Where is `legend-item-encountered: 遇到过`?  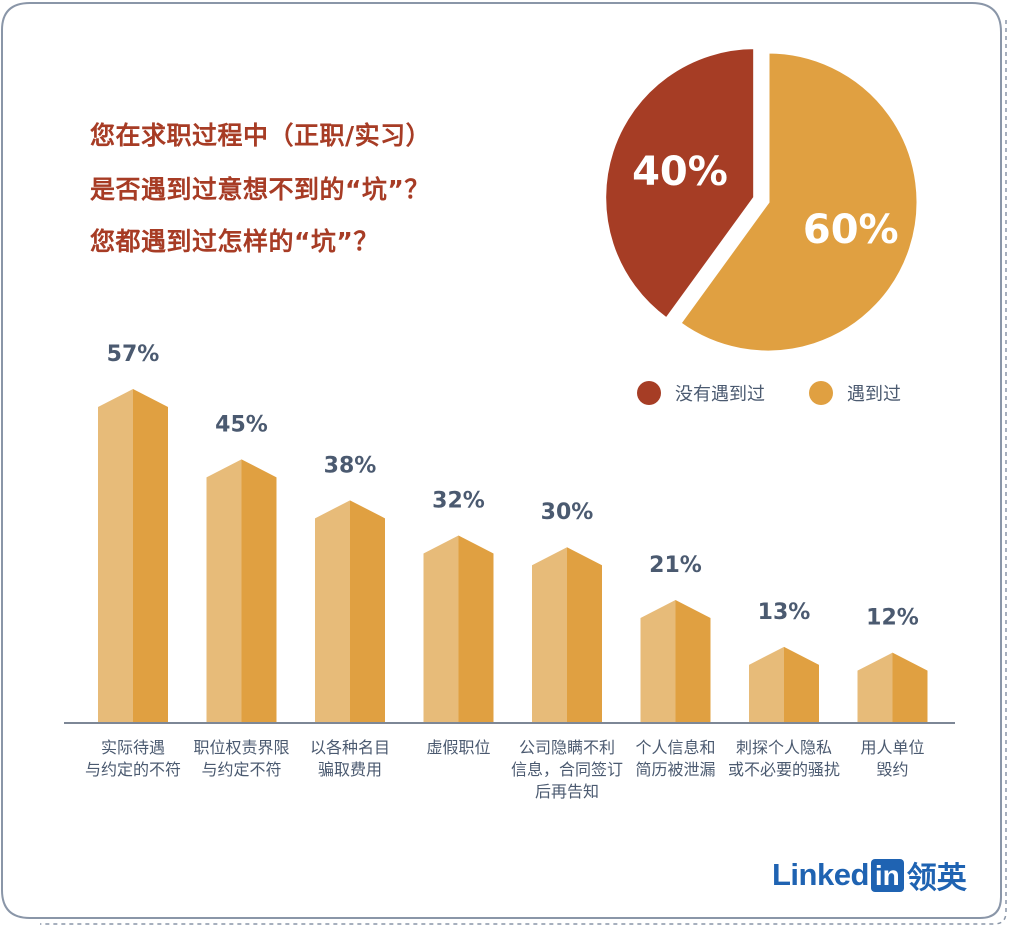 legend-item-encountered: 遇到过 is located at coordinates (855, 393).